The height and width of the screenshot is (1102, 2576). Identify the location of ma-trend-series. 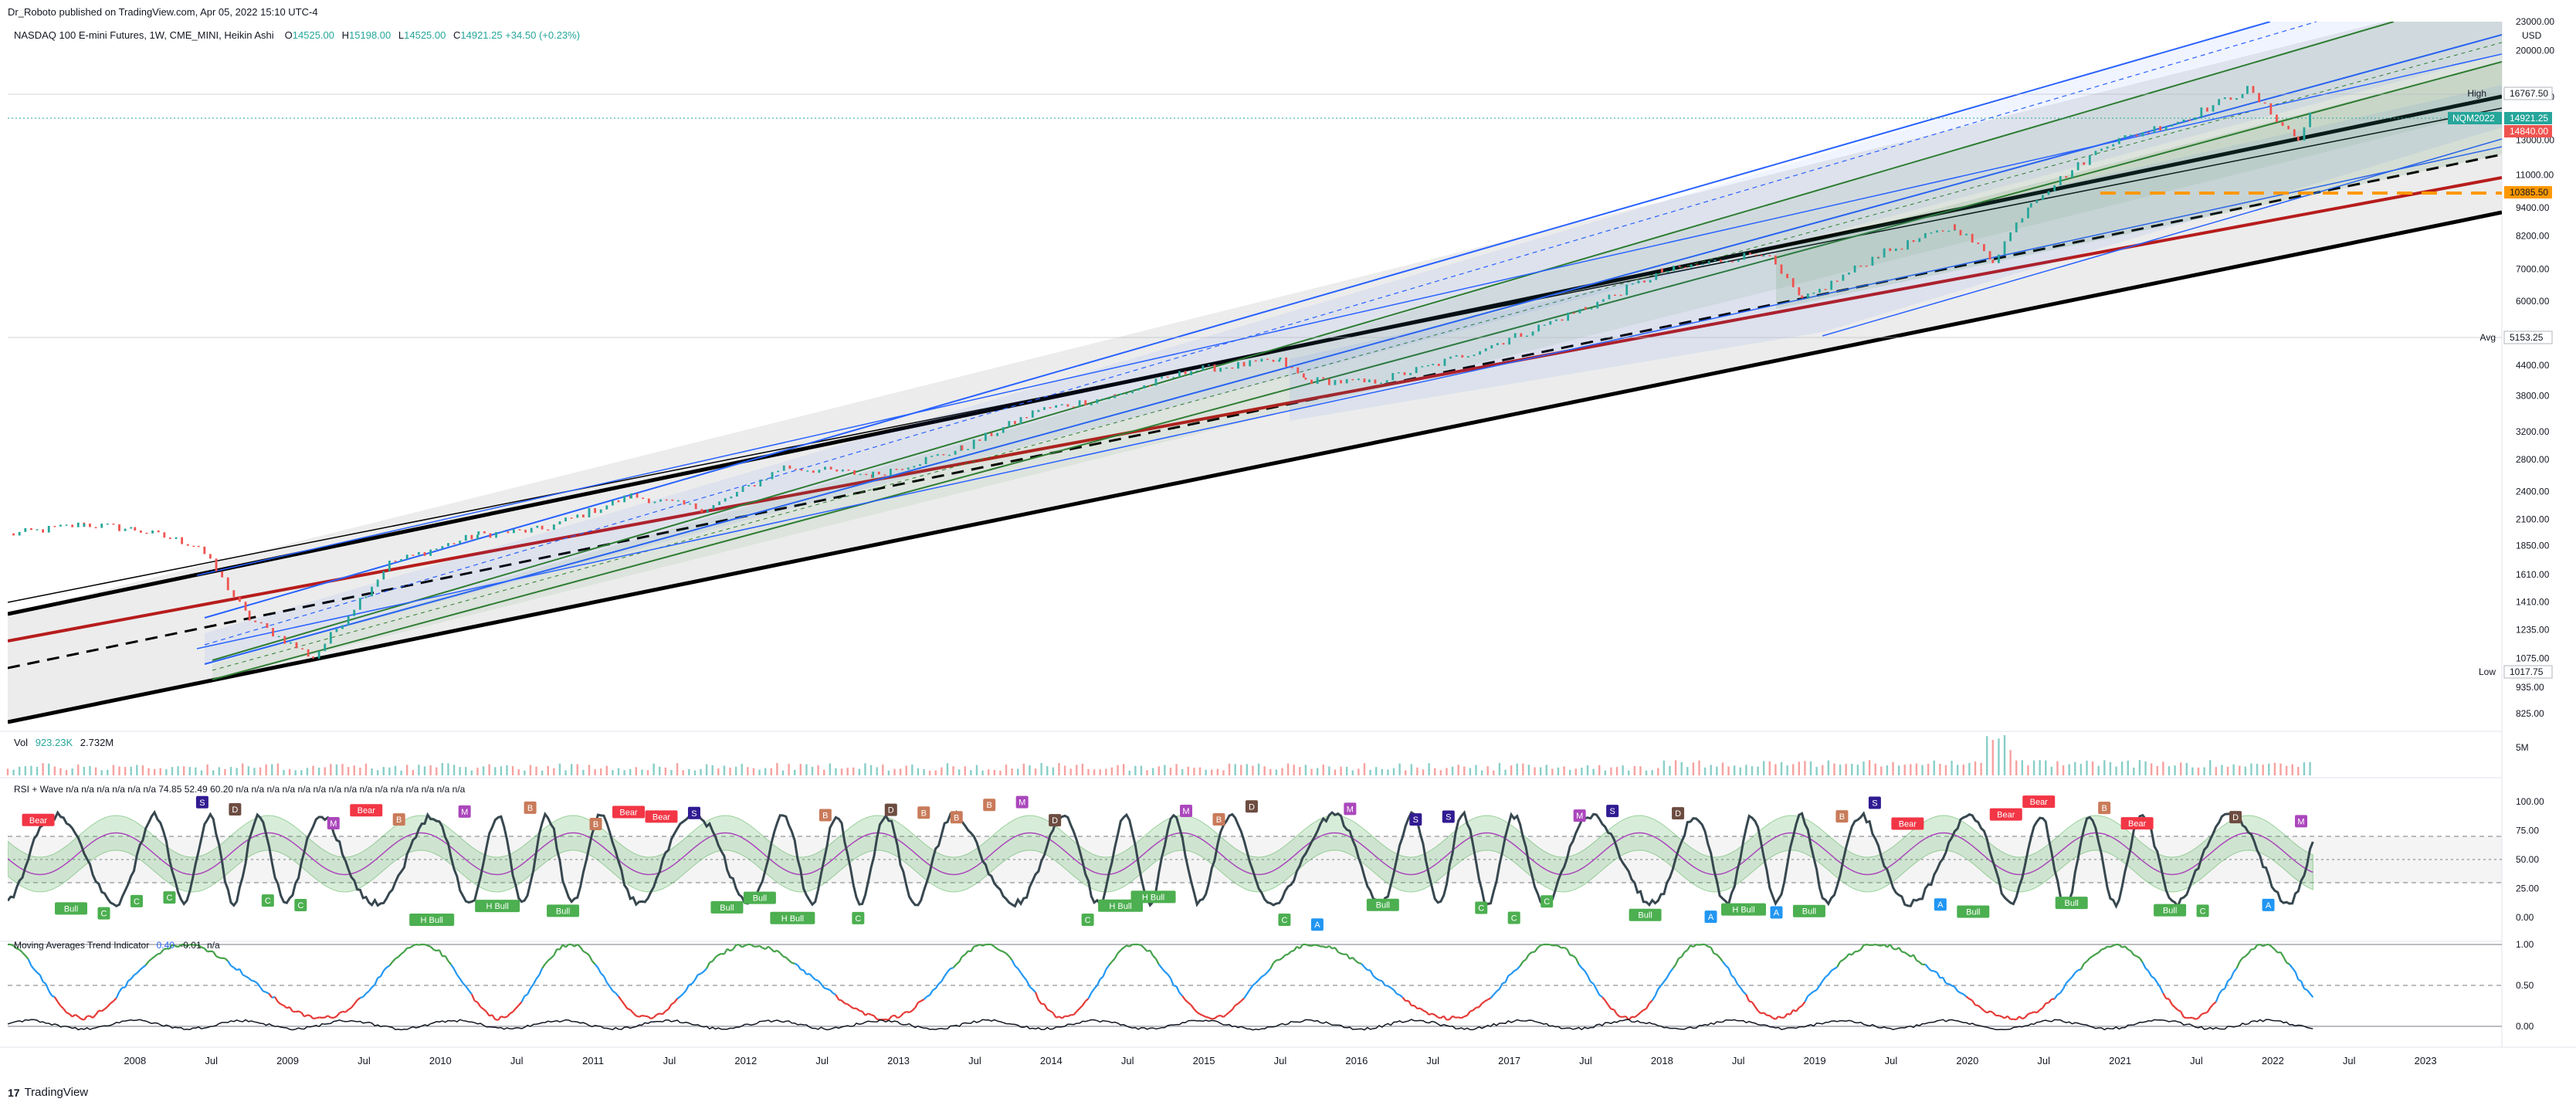
(1161, 987).